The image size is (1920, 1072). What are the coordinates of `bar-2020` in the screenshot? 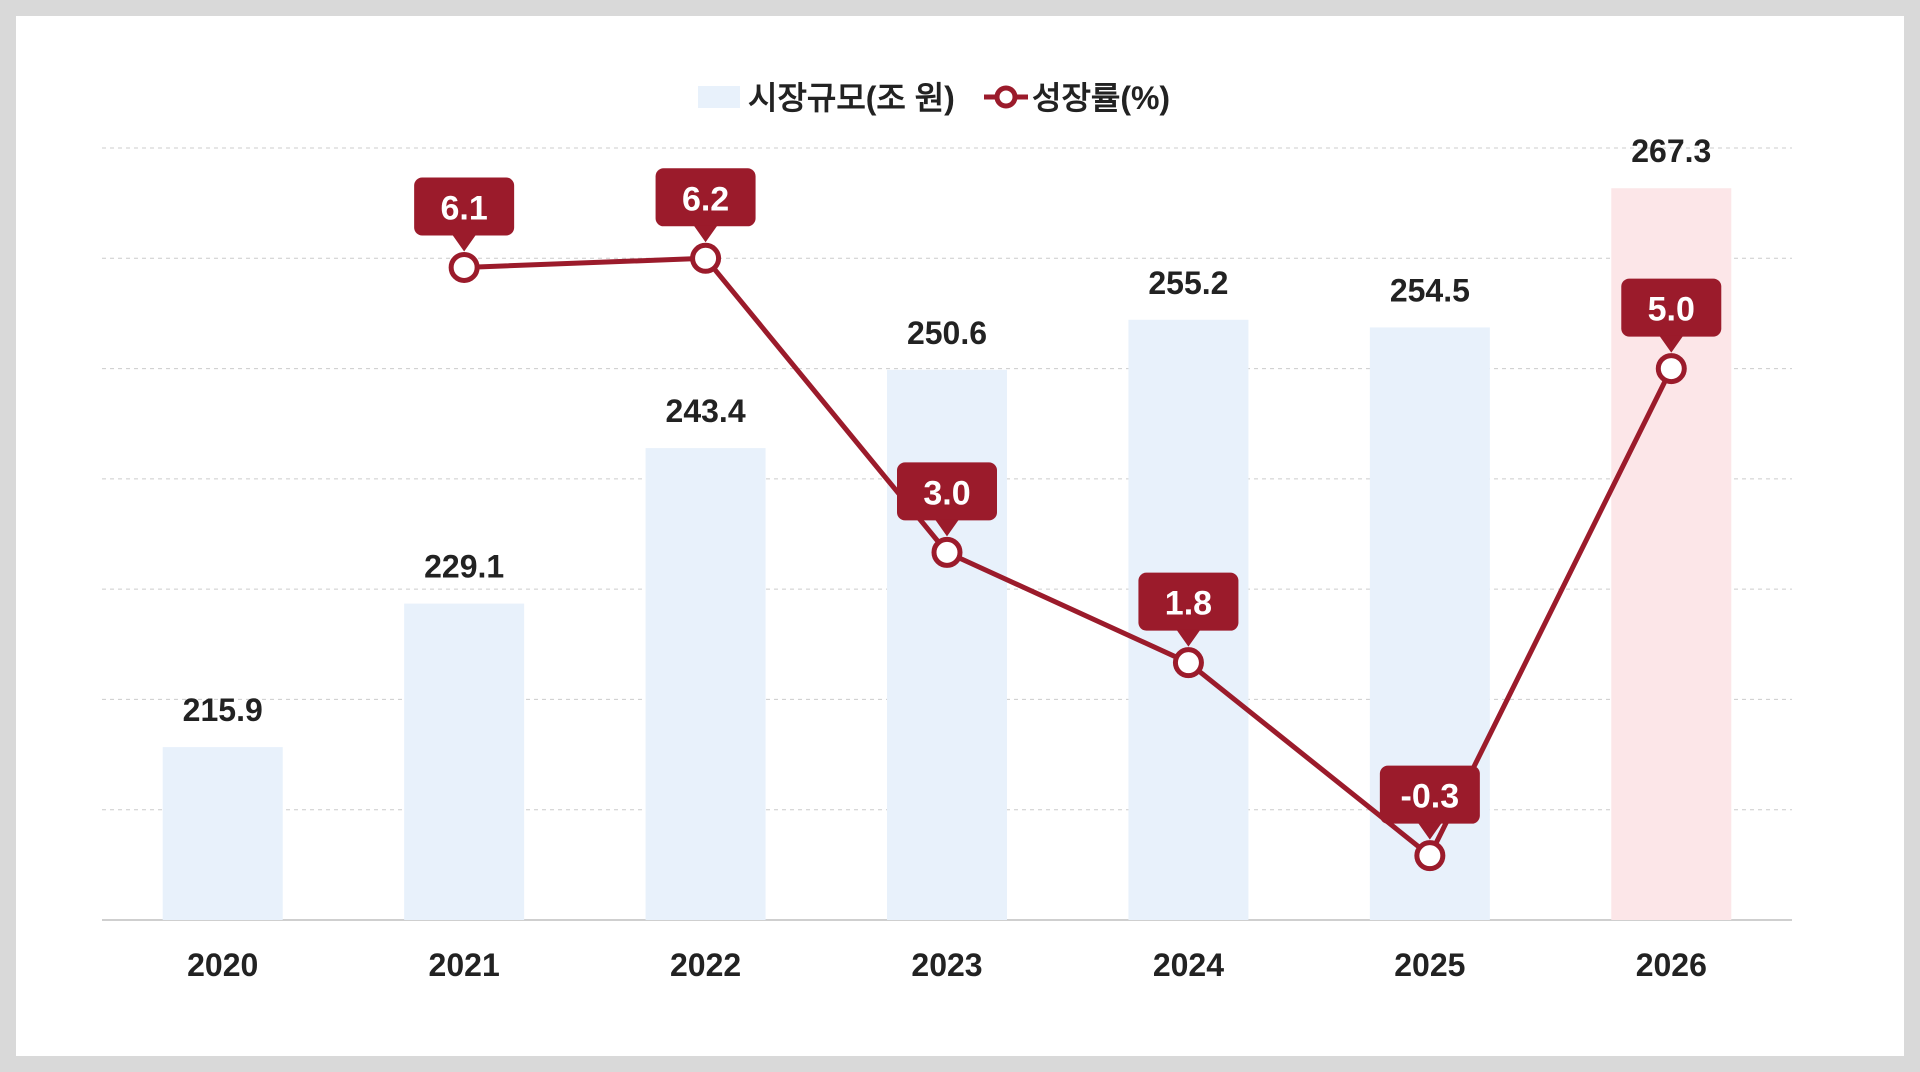 It's located at (222, 833).